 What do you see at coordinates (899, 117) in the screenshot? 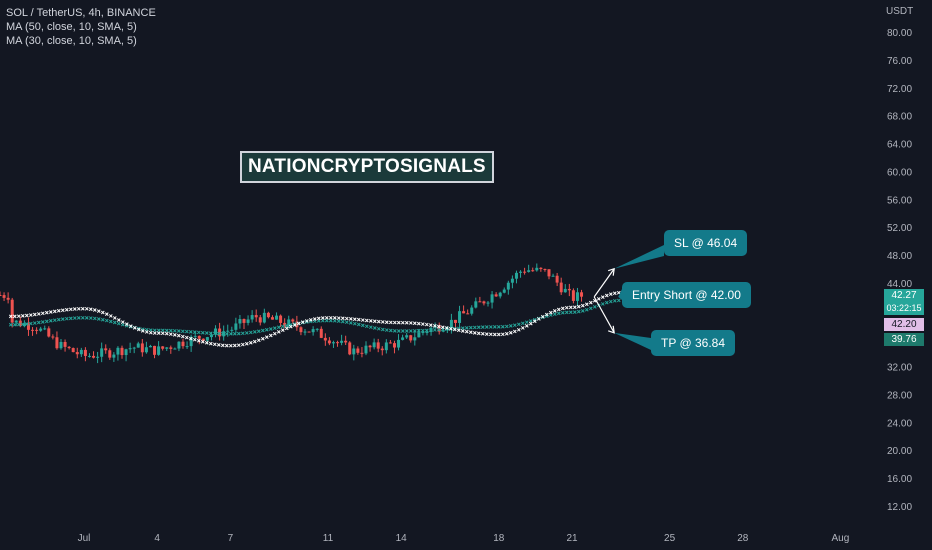
I see `y-tick-label: 68.00` at bounding box center [899, 117].